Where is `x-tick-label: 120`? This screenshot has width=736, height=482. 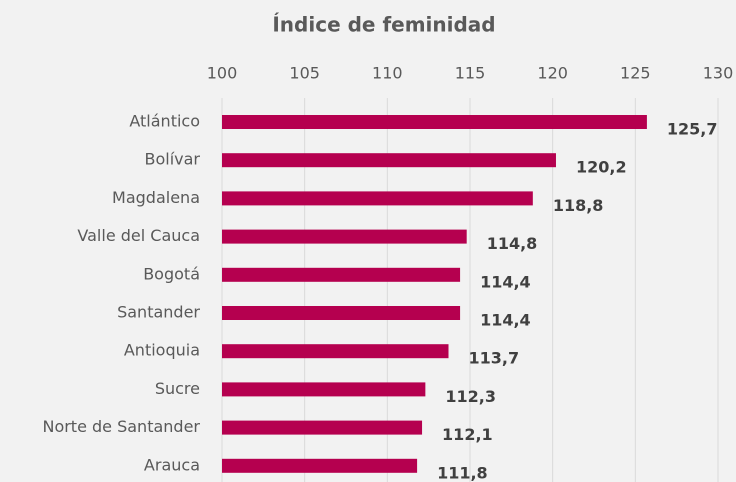 x-tick-label: 120 is located at coordinates (552, 73).